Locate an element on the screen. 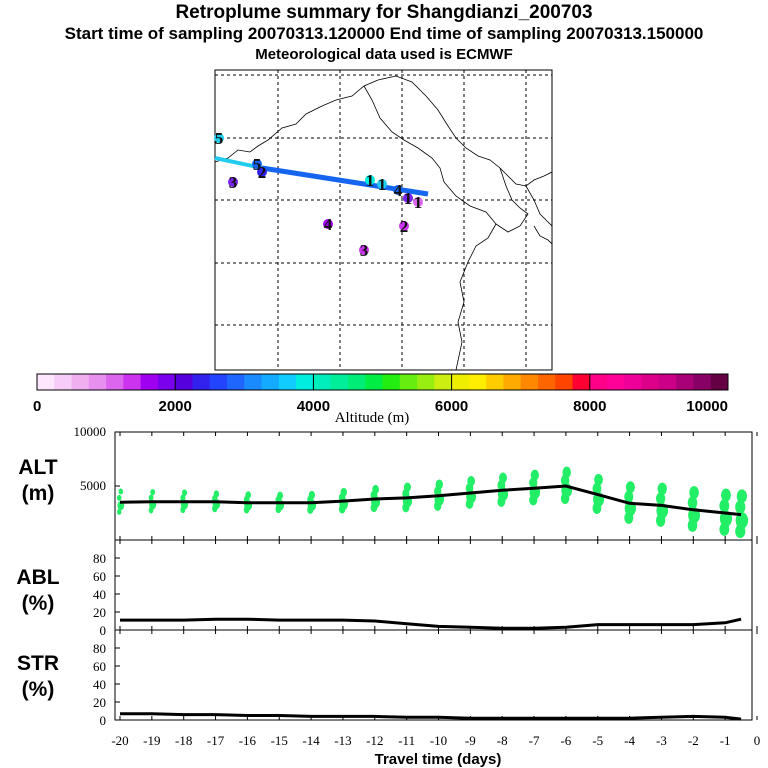  cluster-label: 3 is located at coordinates (233, 182).